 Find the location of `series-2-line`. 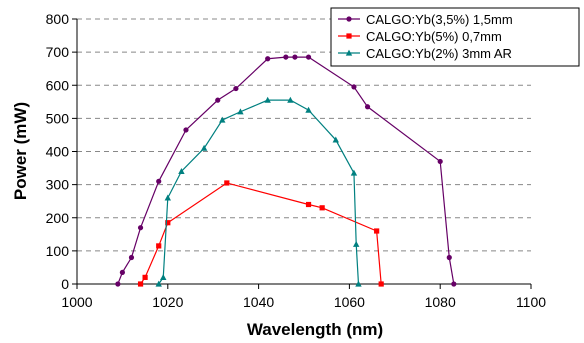

series-2-line is located at coordinates (261, 233).